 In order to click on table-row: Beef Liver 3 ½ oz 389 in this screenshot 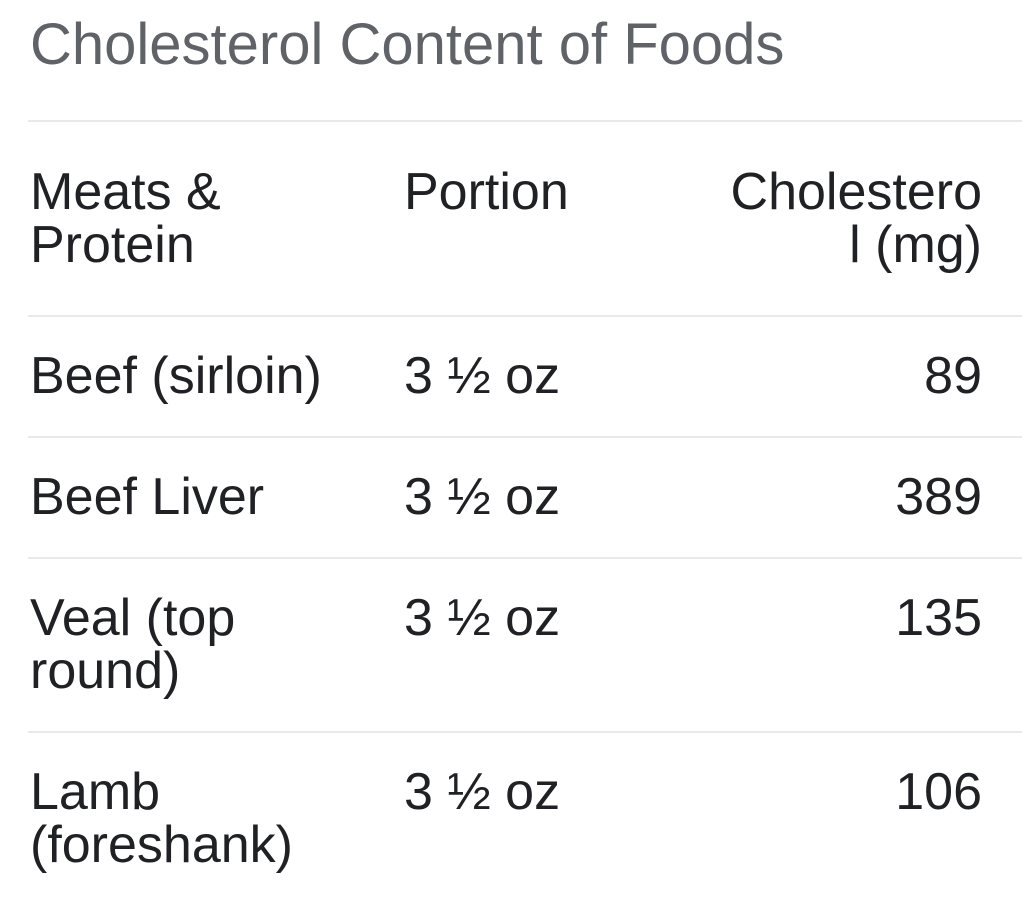, I will do `click(525, 497)`.